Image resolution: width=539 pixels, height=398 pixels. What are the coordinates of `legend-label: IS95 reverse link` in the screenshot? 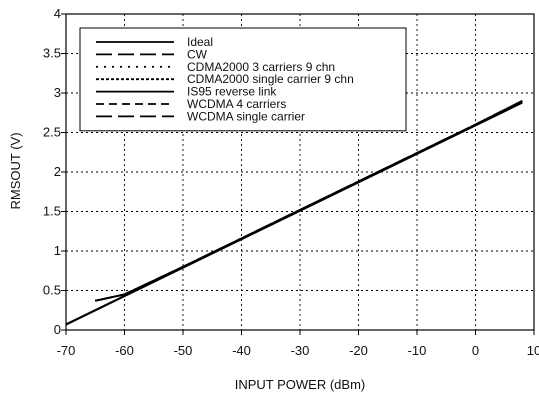 It's located at (232, 92).